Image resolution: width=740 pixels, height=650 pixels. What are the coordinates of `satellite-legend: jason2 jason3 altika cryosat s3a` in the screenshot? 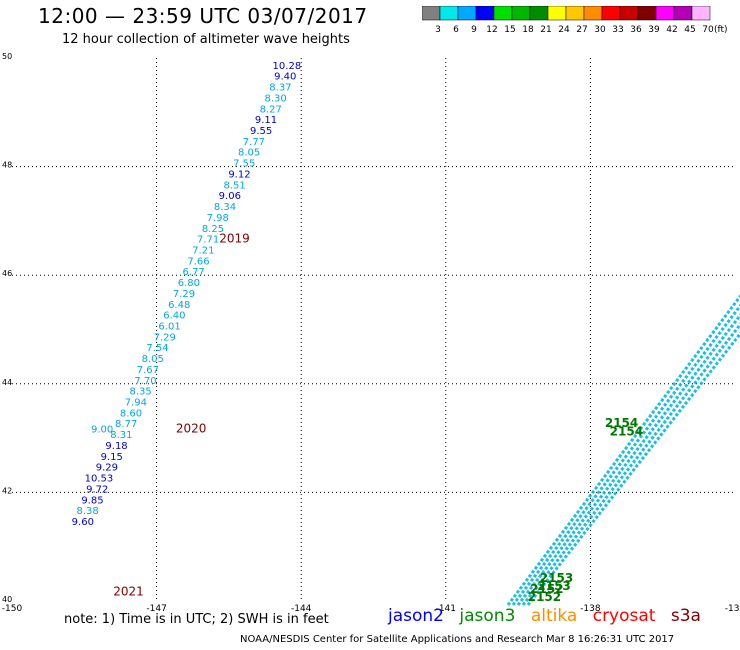 It's located at (549, 616).